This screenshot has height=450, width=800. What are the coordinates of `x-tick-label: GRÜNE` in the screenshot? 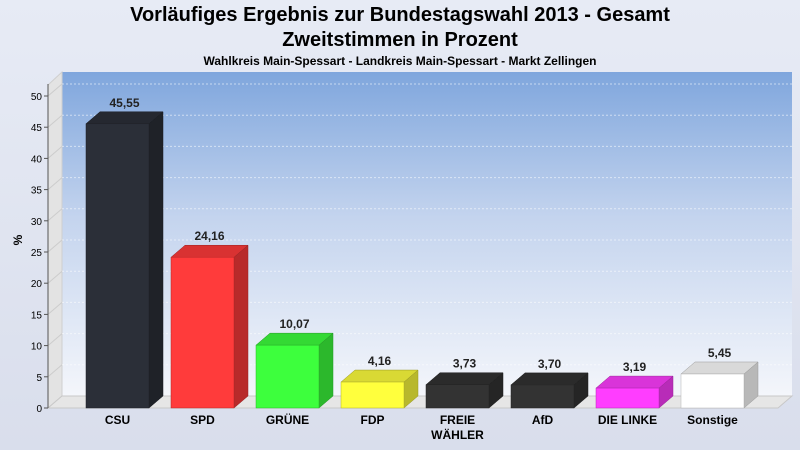 It's located at (287, 419).